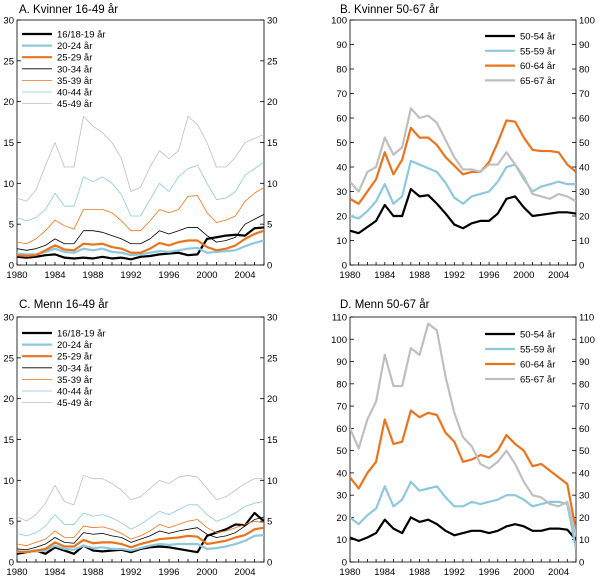 The height and width of the screenshot is (585, 600). What do you see at coordinates (389, 10) in the screenshot?
I see `panel-title: B. Kvinner 50-67 år` at bounding box center [389, 10].